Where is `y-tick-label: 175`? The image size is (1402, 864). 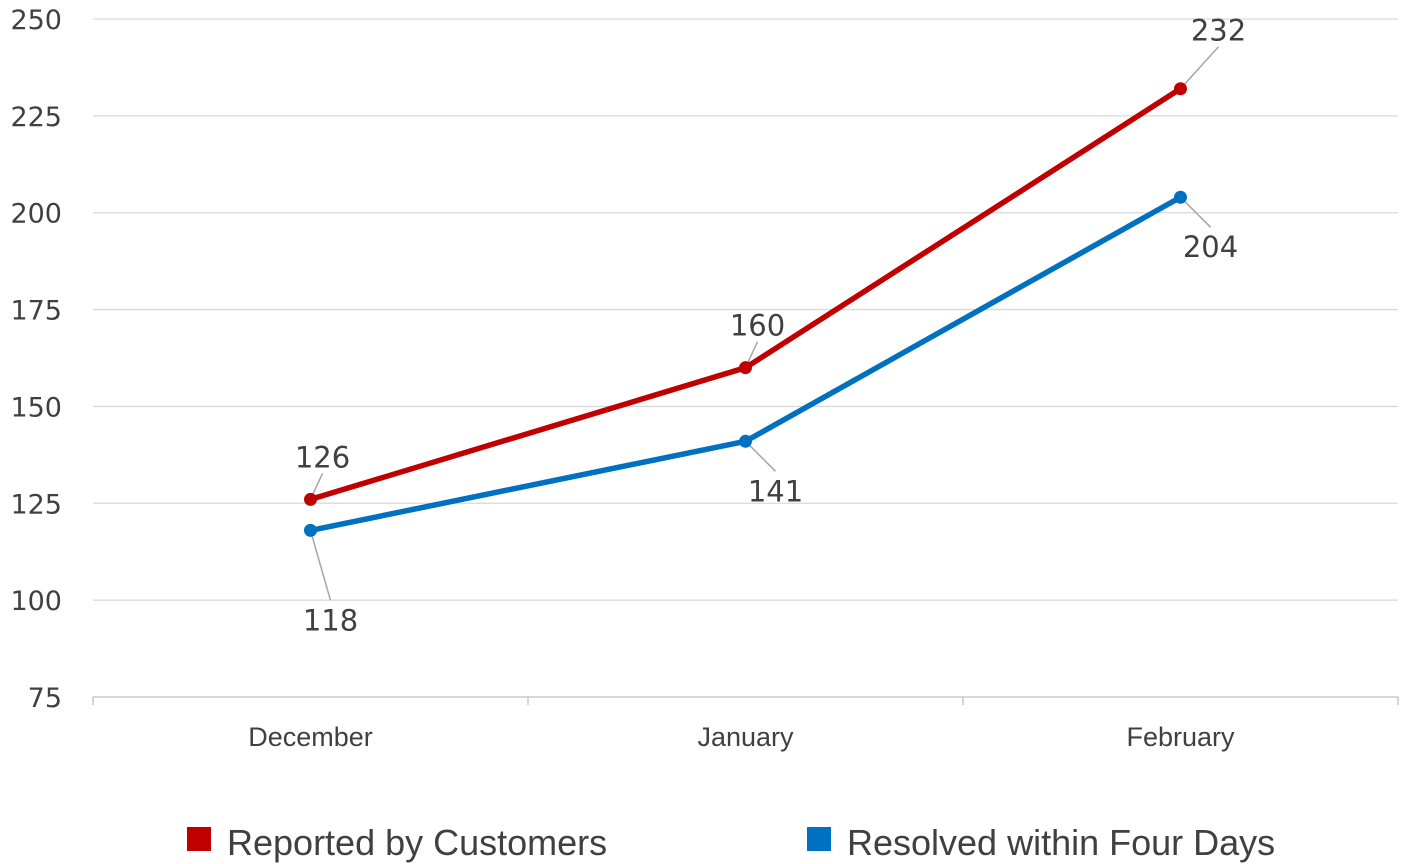
y-tick-label: 175 is located at coordinates (36, 311).